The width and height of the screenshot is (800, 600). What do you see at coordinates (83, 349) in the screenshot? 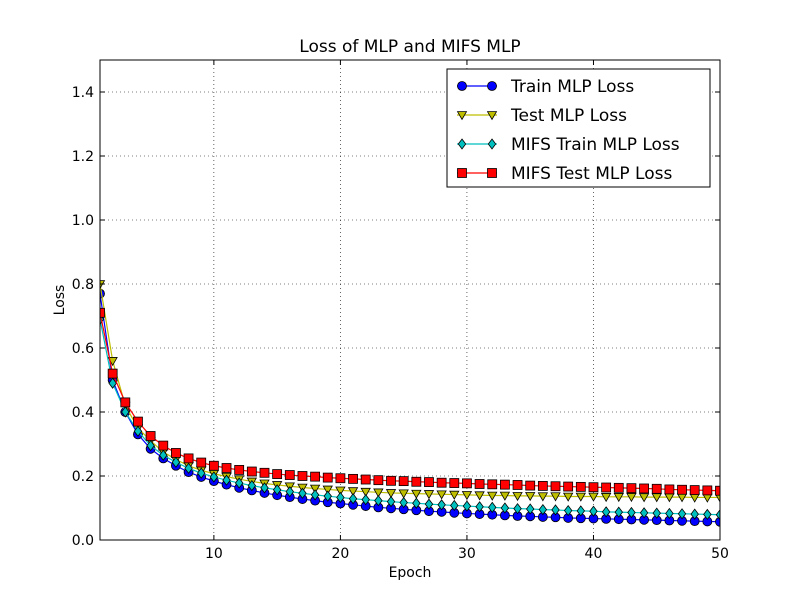
I see `y-tick-label: 0.6` at bounding box center [83, 349].